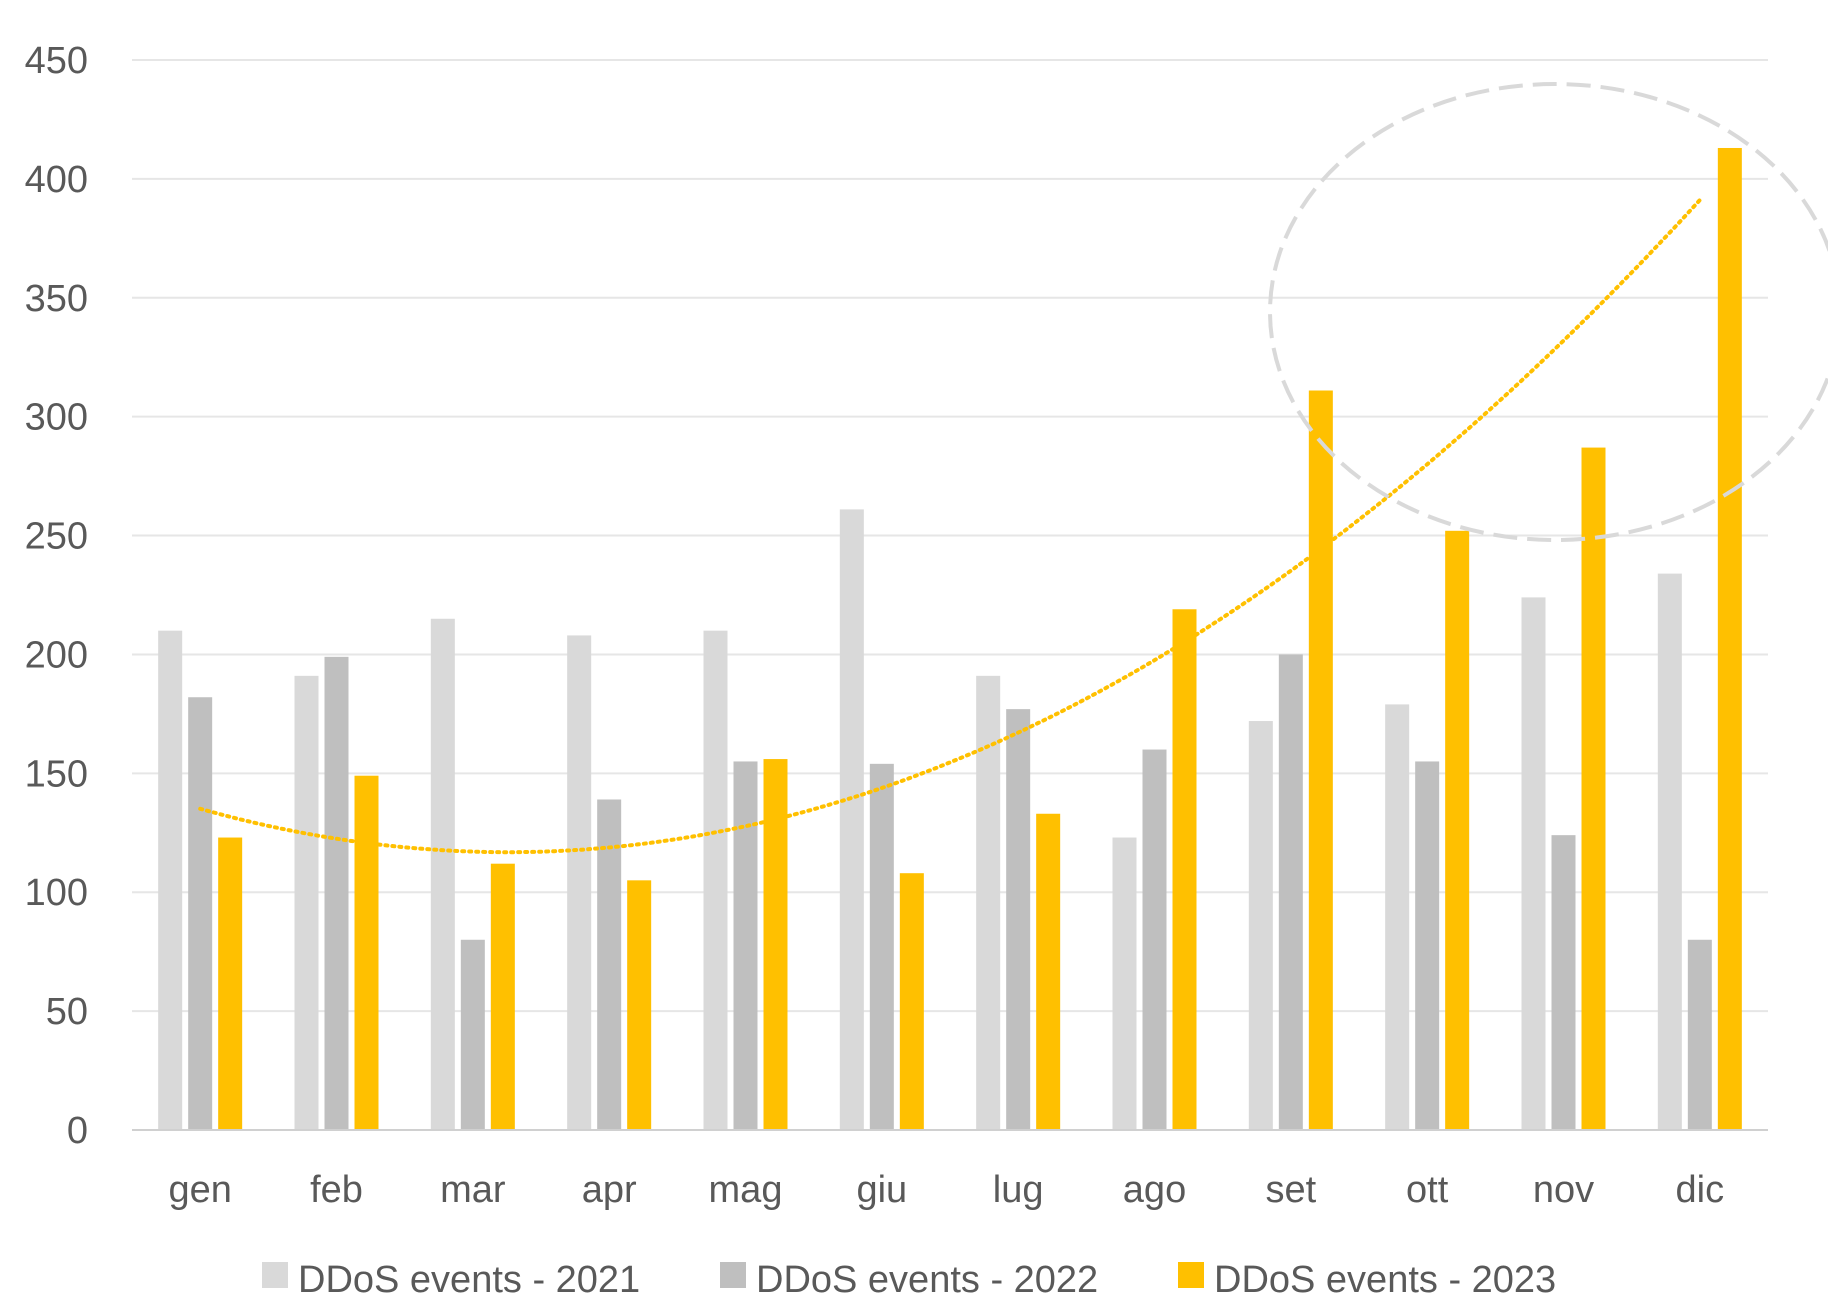 The width and height of the screenshot is (1828, 1298). I want to click on x-tick-label: mag, so click(746, 1190).